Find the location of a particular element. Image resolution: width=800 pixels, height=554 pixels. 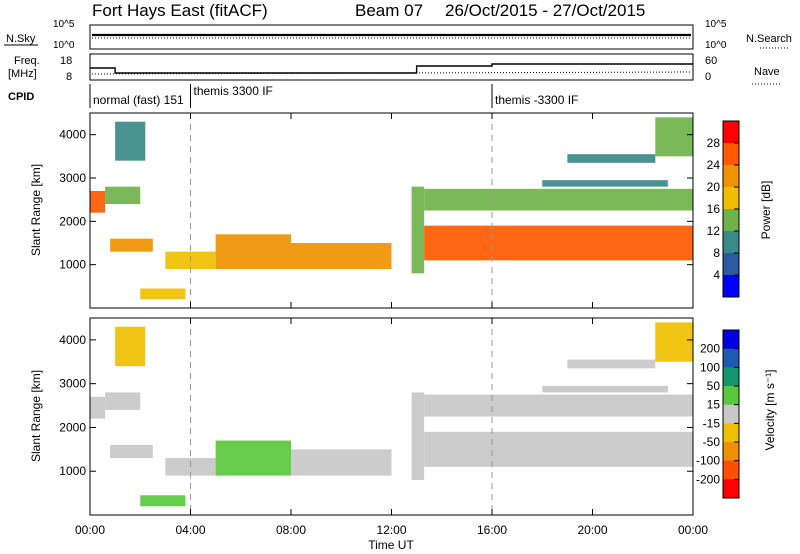

freq-right-tick-bottom: 0 is located at coordinates (708, 77).